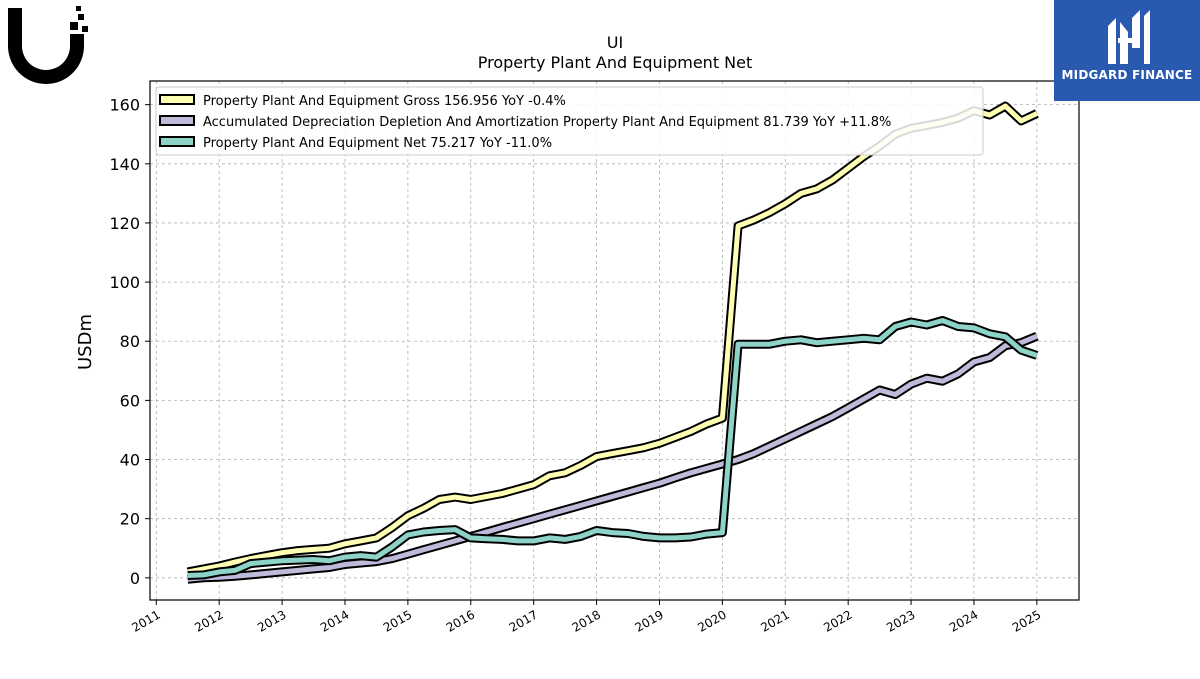  Describe the element at coordinates (1127, 75) in the screenshot. I see `brand-name: MIDGARD FINANCE` at that location.